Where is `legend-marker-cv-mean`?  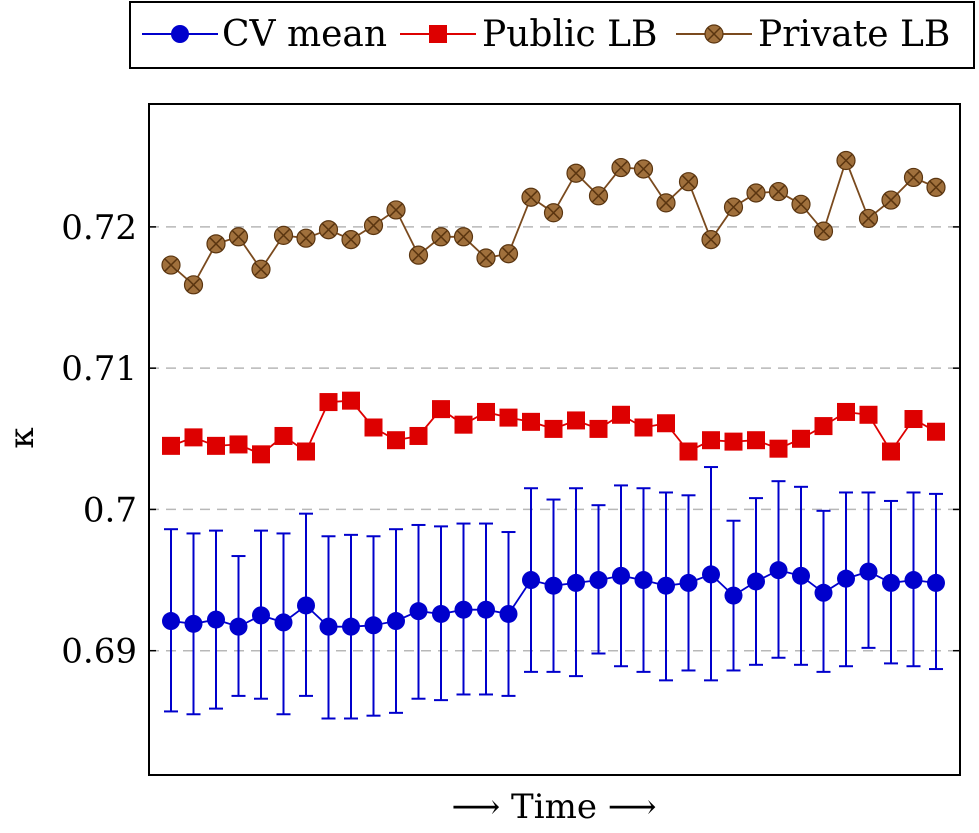 legend-marker-cv-mean is located at coordinates (180, 34).